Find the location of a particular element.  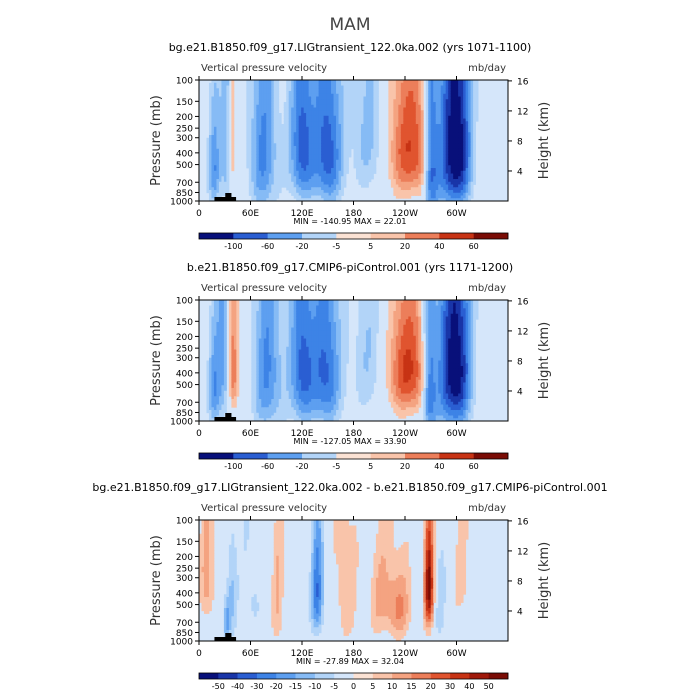

x-tick-label: 0 is located at coordinates (199, 434).